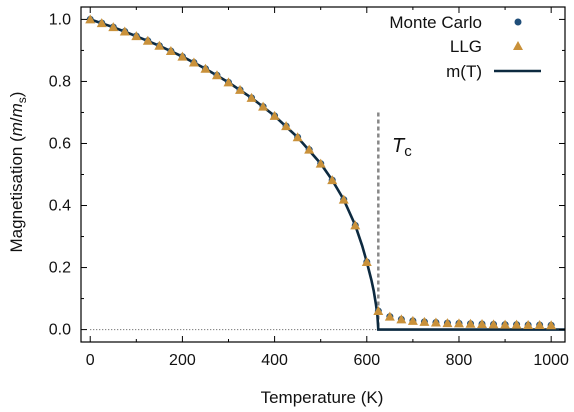 This screenshot has height=412, width=574. I want to click on y-tick-label: 0.6, so click(60, 143).